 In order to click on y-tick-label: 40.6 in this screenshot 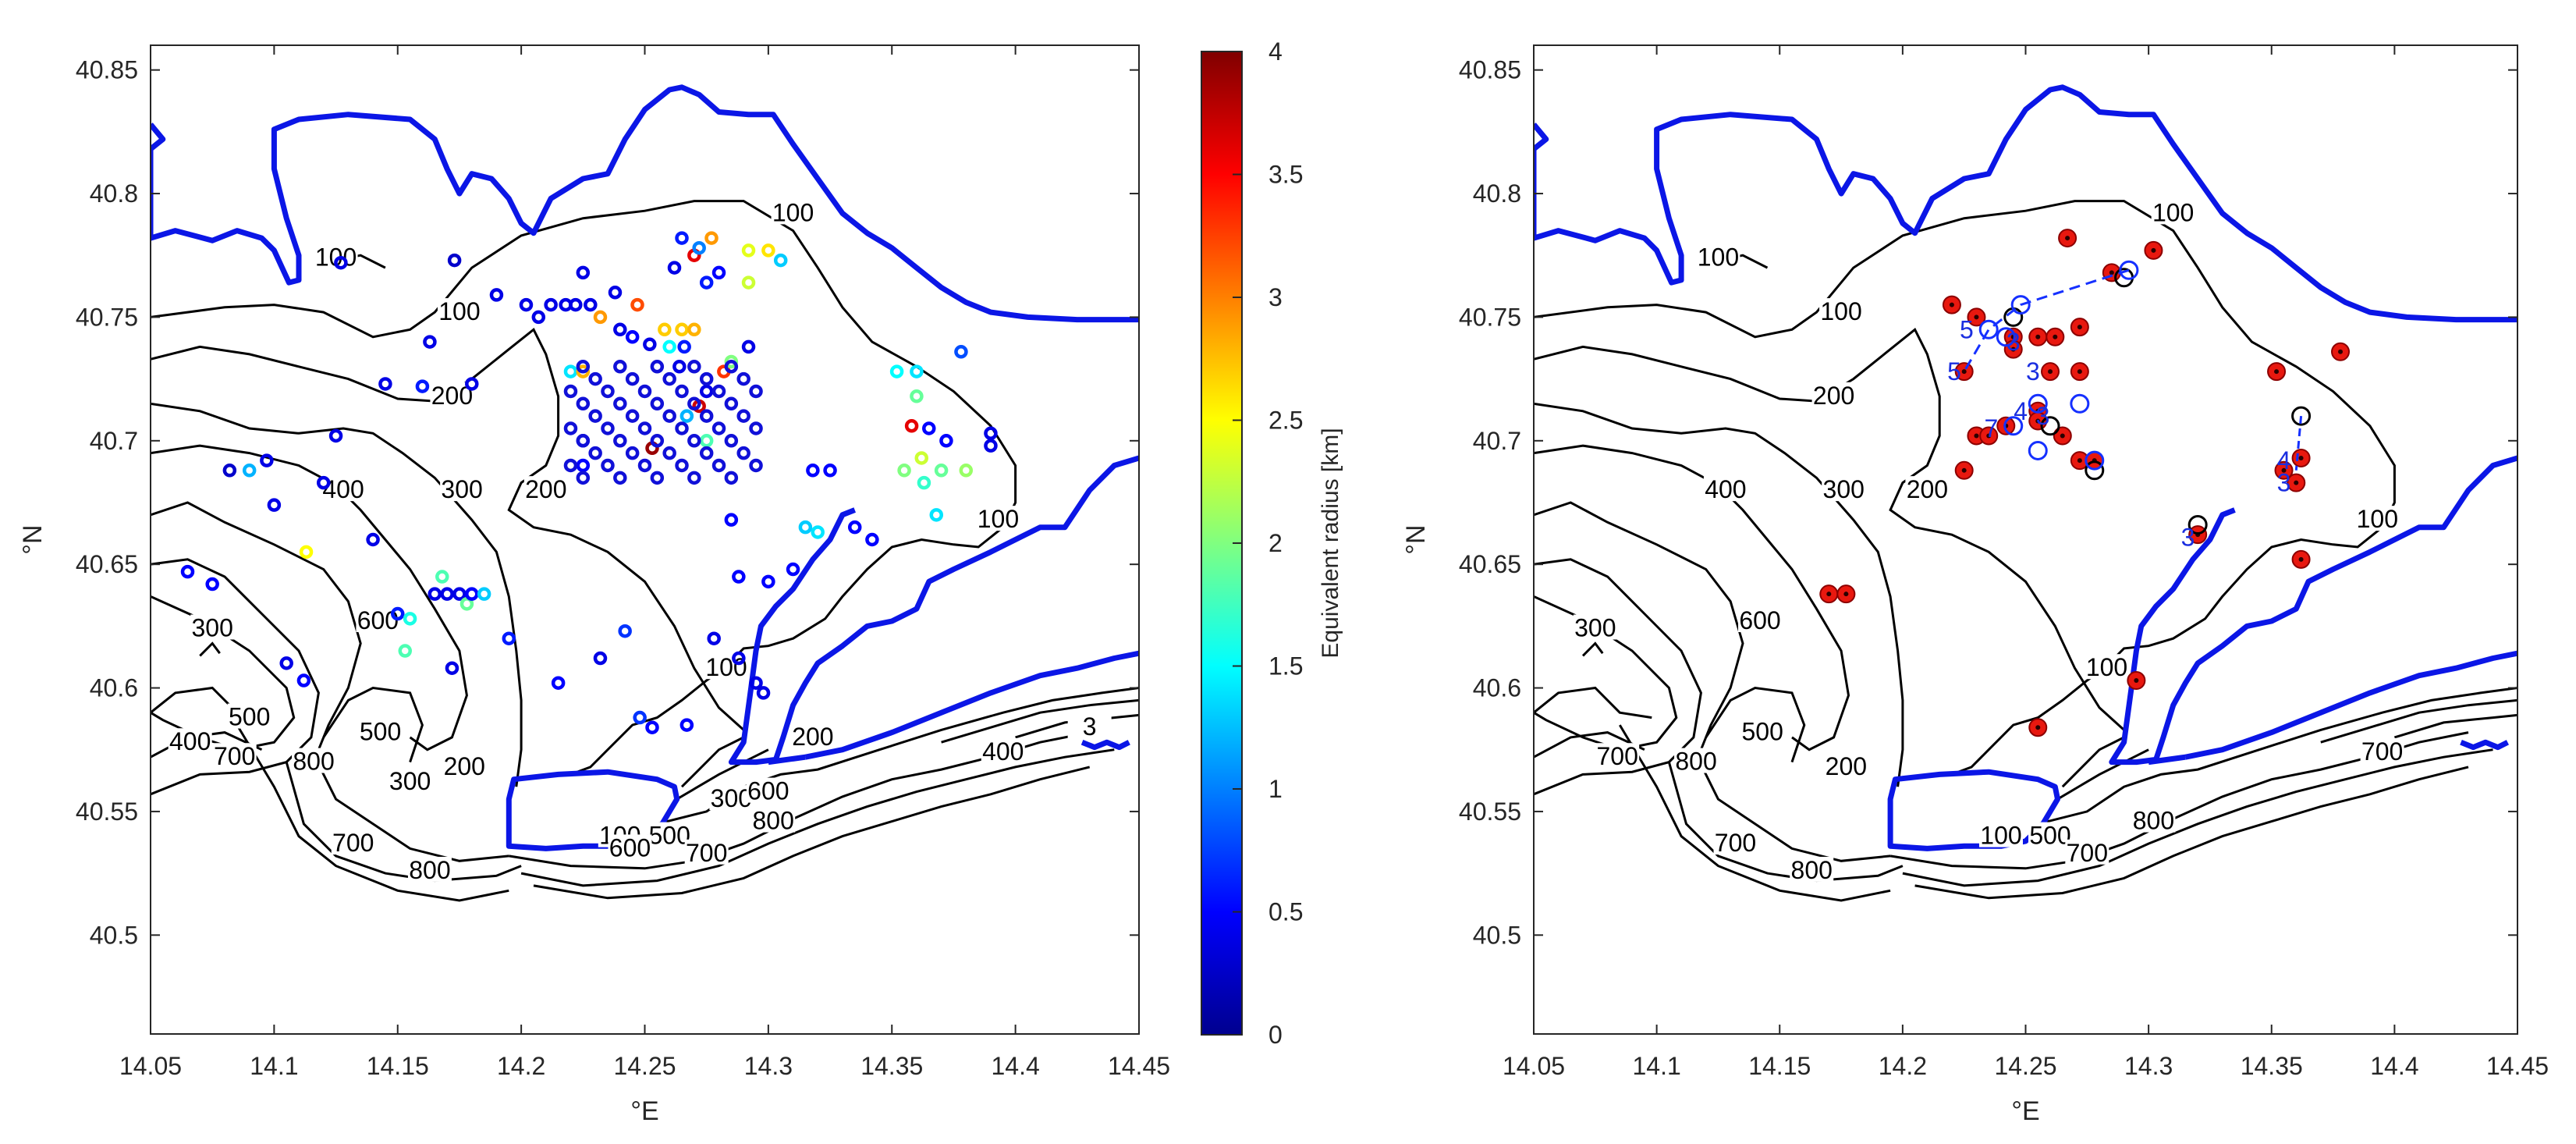, I will do `click(114, 688)`.